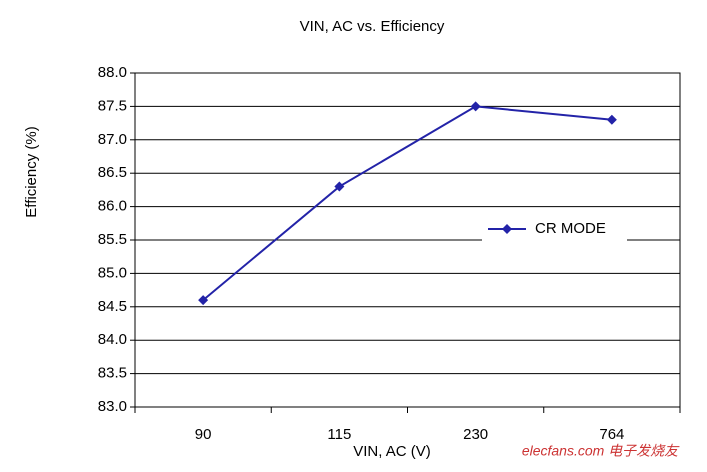 The width and height of the screenshot is (707, 472). I want to click on legend-marker, so click(507, 229).